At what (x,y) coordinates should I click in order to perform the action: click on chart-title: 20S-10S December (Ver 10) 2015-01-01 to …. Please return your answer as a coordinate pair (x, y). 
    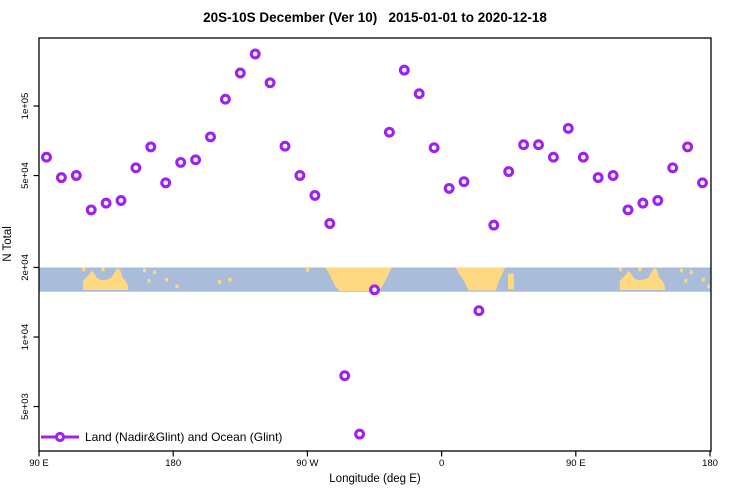
    Looking at the image, I should click on (375, 17).